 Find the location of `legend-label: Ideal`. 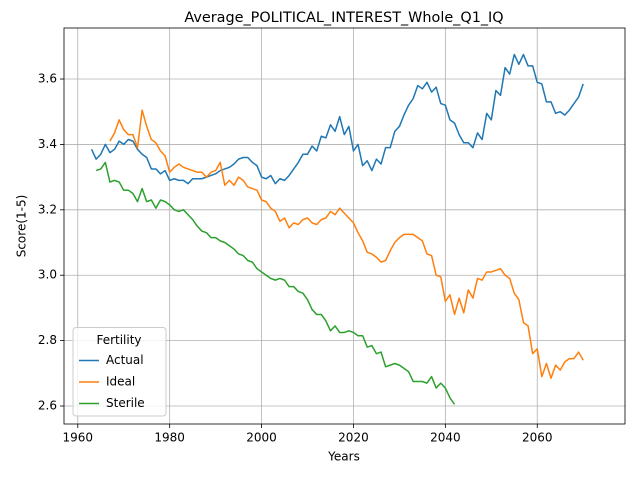

legend-label: Ideal is located at coordinates (120, 382).